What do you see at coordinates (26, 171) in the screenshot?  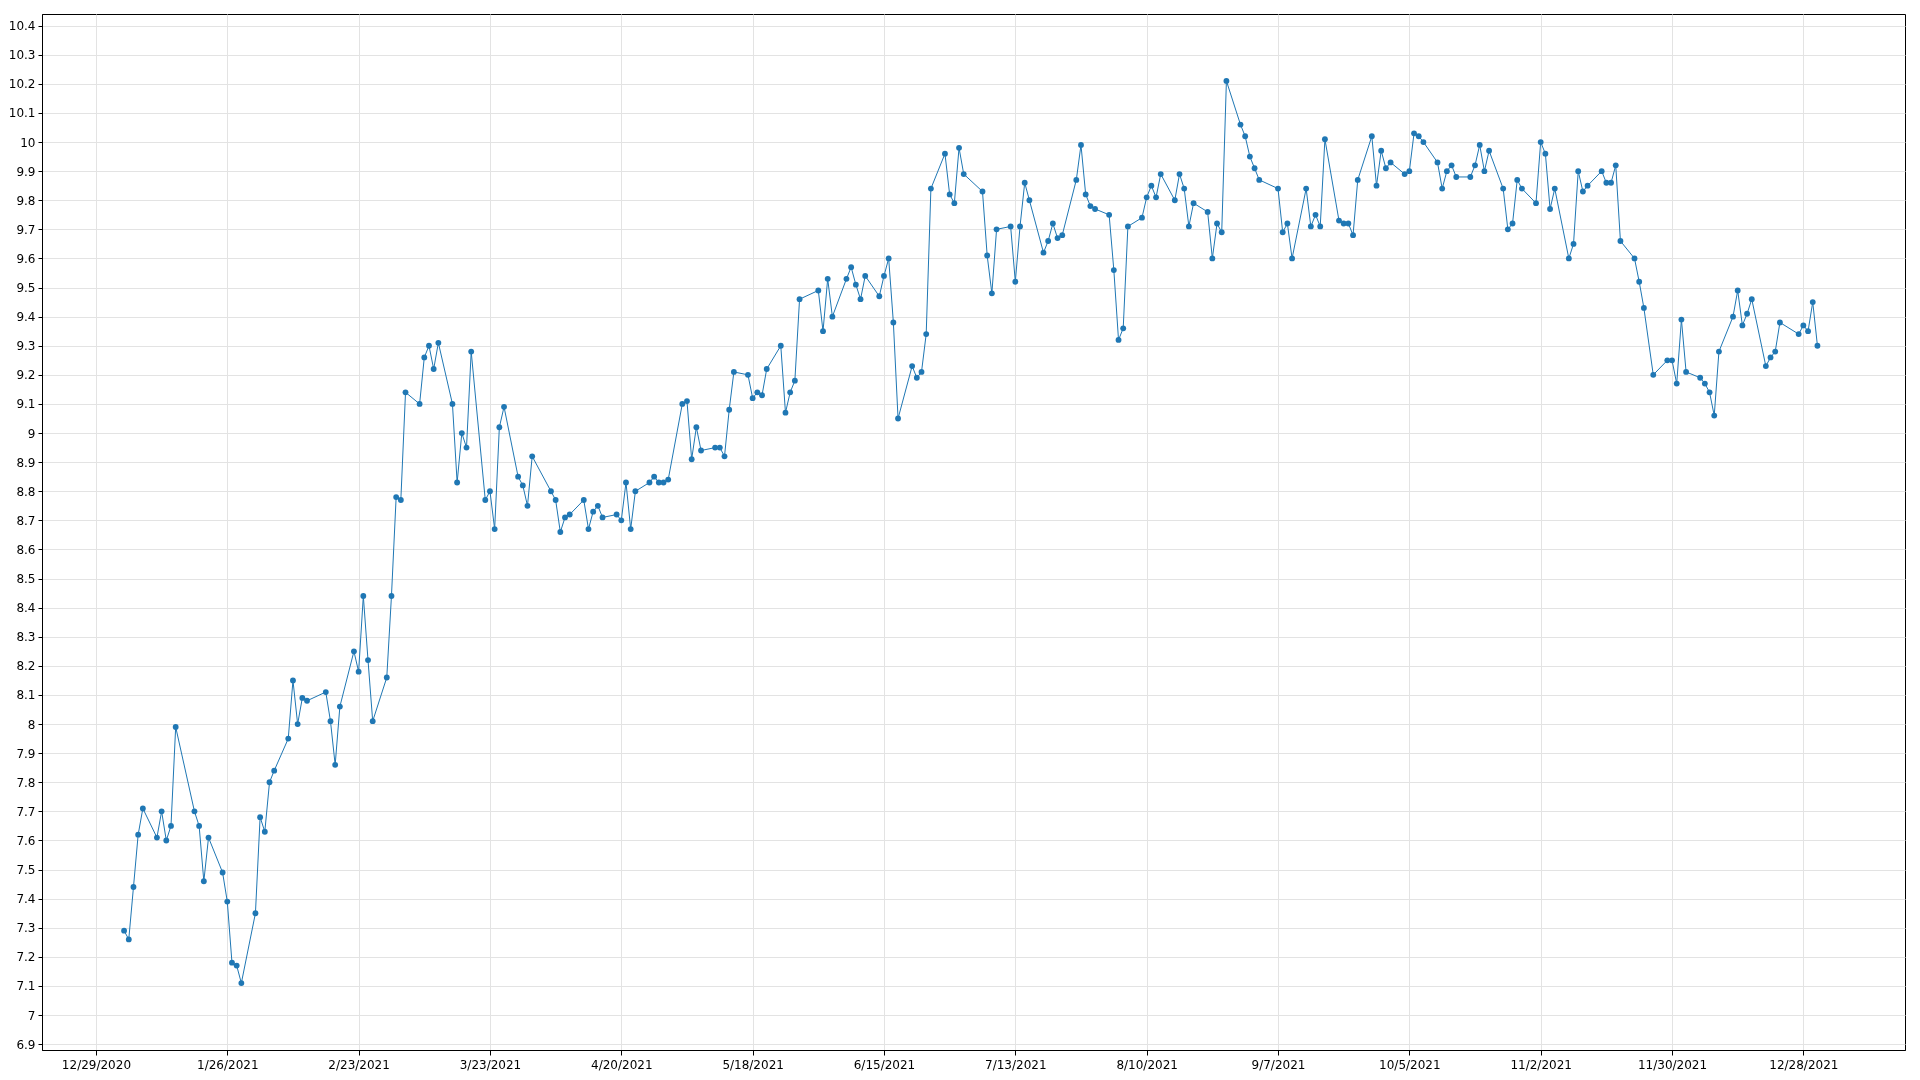 I see `y-tick-label: 9.9` at bounding box center [26, 171].